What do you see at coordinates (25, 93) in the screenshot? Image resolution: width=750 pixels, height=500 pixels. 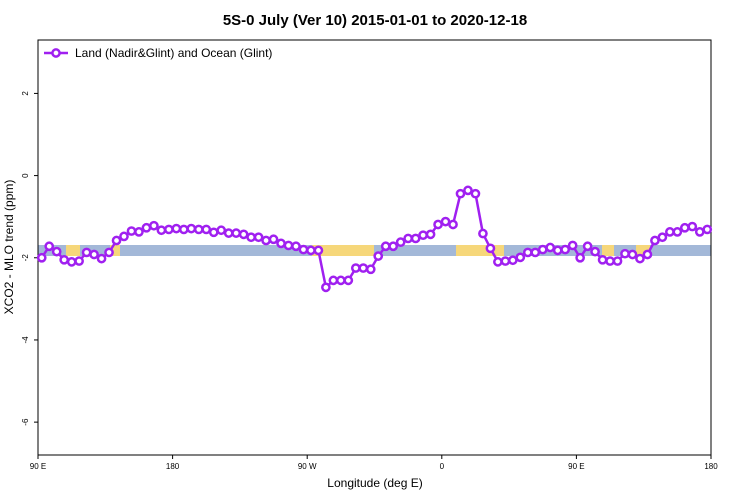 I see `y-tick-label: 2` at bounding box center [25, 93].